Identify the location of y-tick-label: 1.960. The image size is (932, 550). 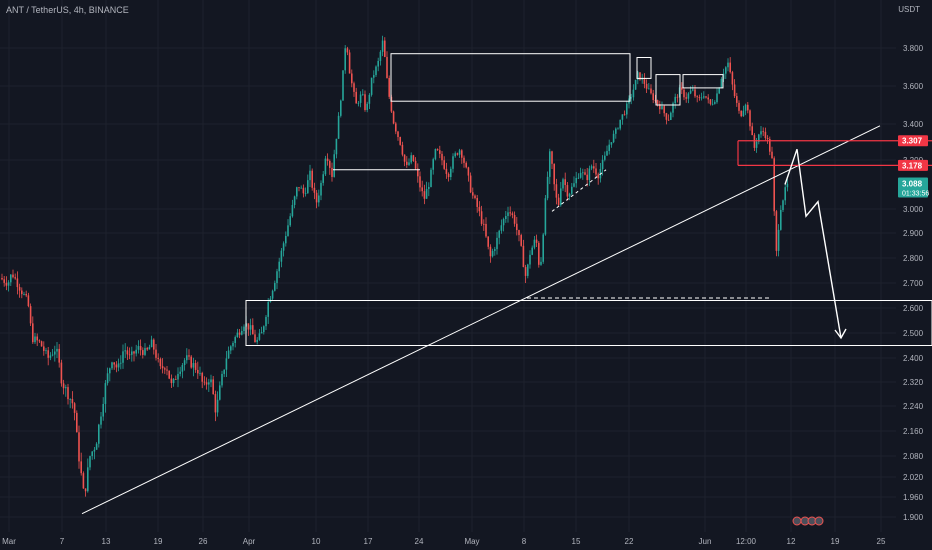
(913, 497).